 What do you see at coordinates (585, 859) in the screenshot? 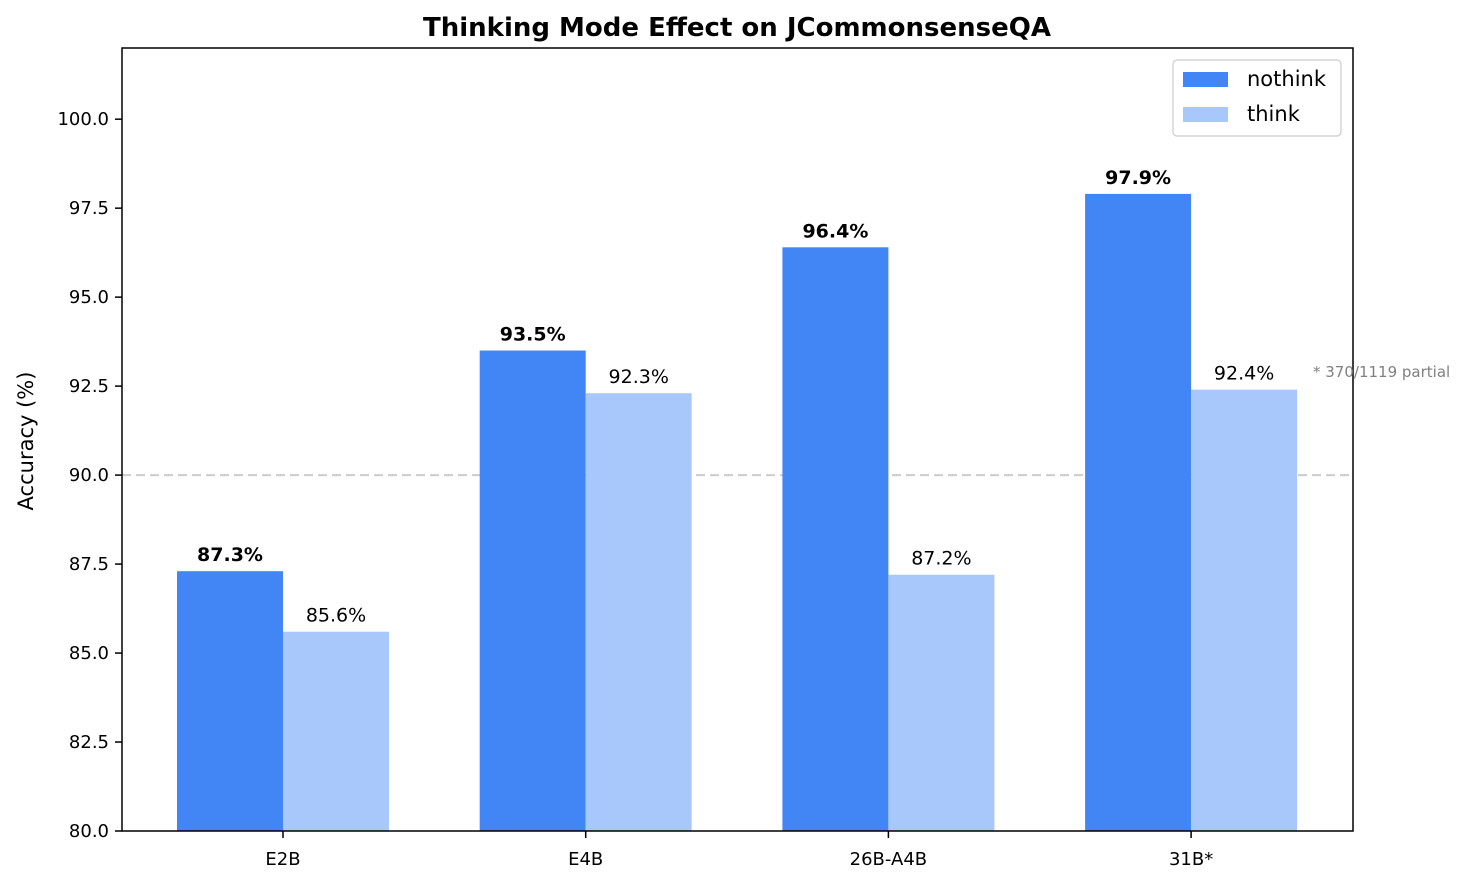
I see `x-tick-label: E4B` at bounding box center [585, 859].